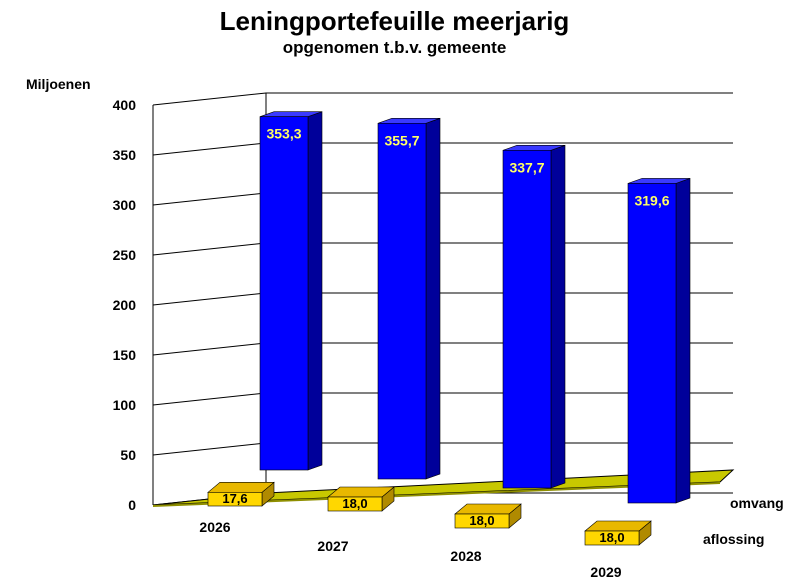  What do you see at coordinates (605, 572) in the screenshot?
I see `x-tick-label: 2029` at bounding box center [605, 572].